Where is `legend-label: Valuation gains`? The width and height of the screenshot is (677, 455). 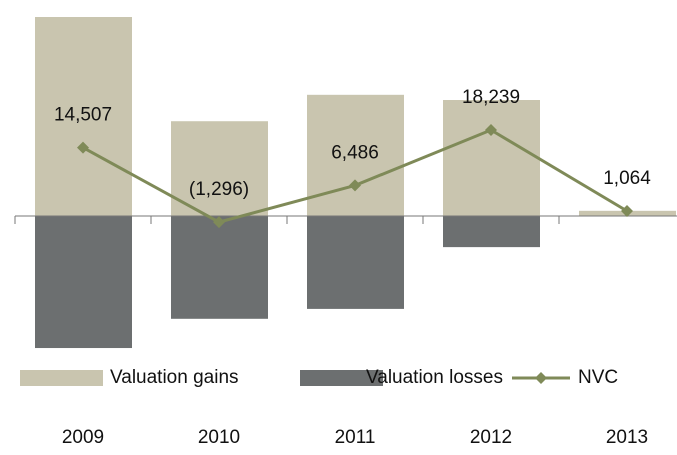
legend-label: Valuation gains is located at coordinates (174, 377).